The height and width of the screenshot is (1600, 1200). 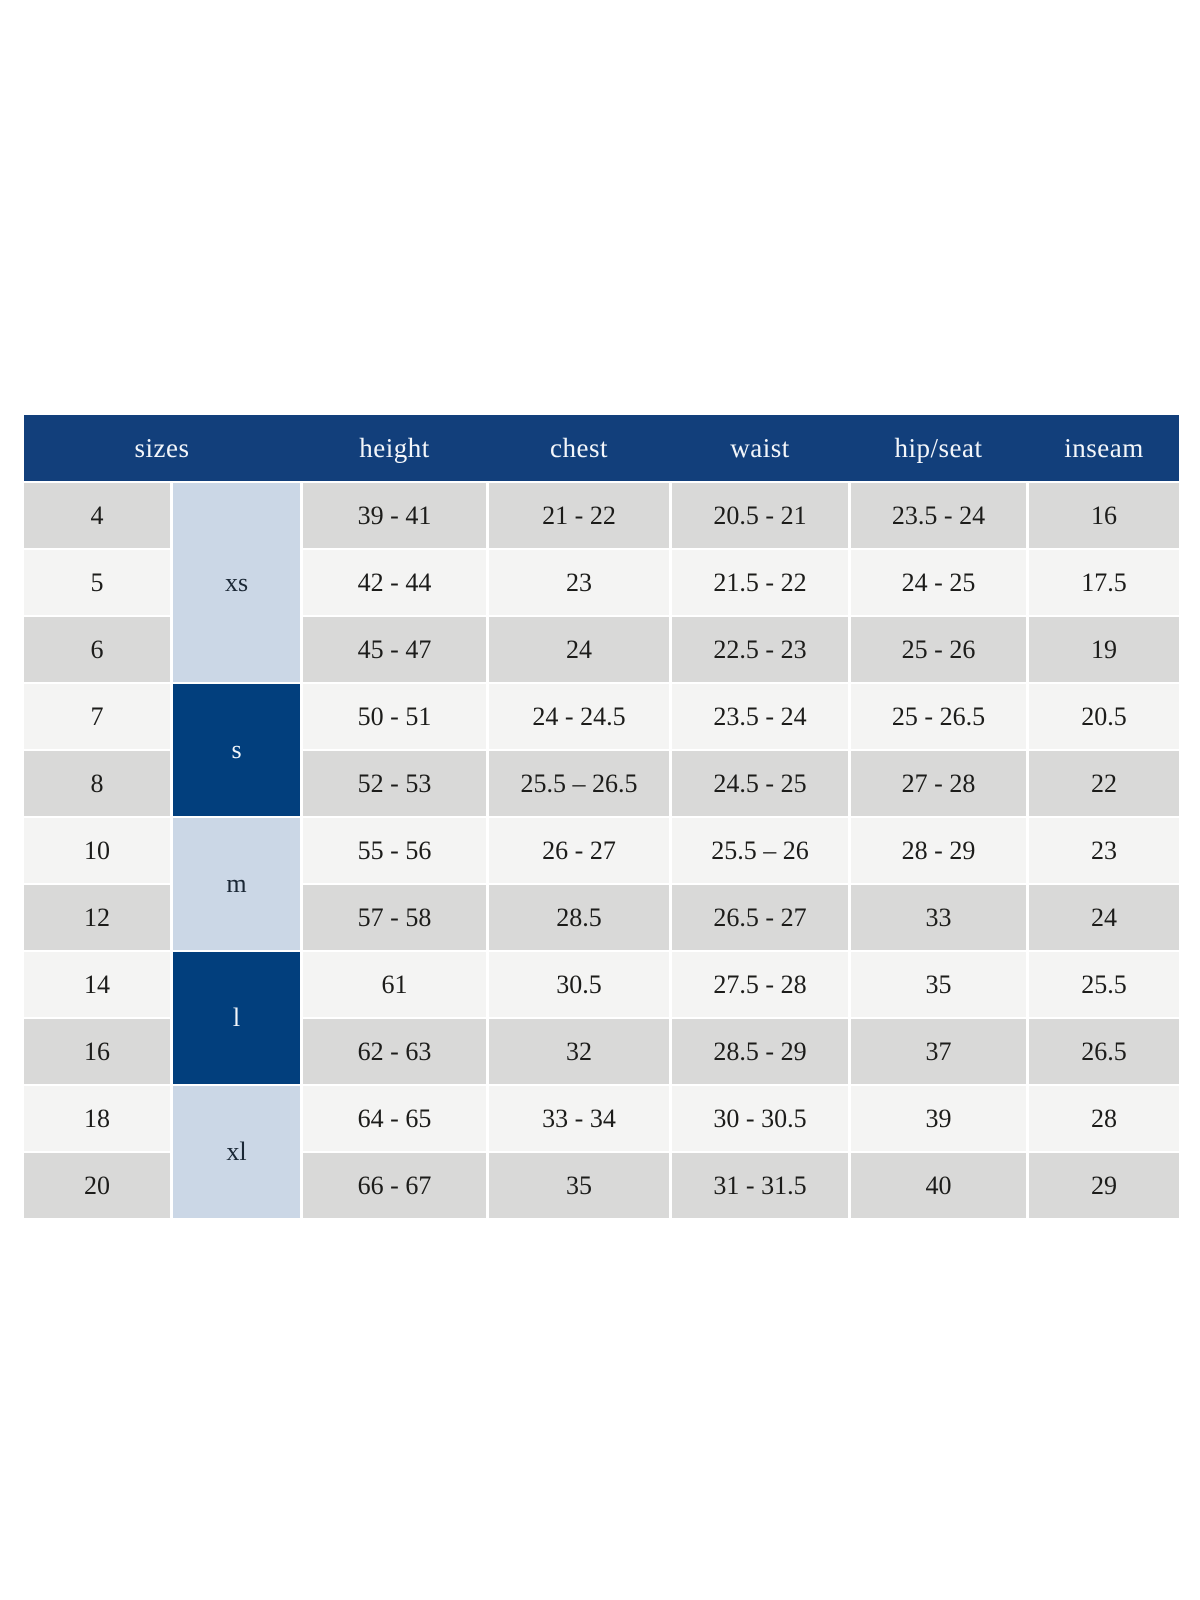 I want to click on hip-seat-cell: 28 - 29, so click(x=938, y=850).